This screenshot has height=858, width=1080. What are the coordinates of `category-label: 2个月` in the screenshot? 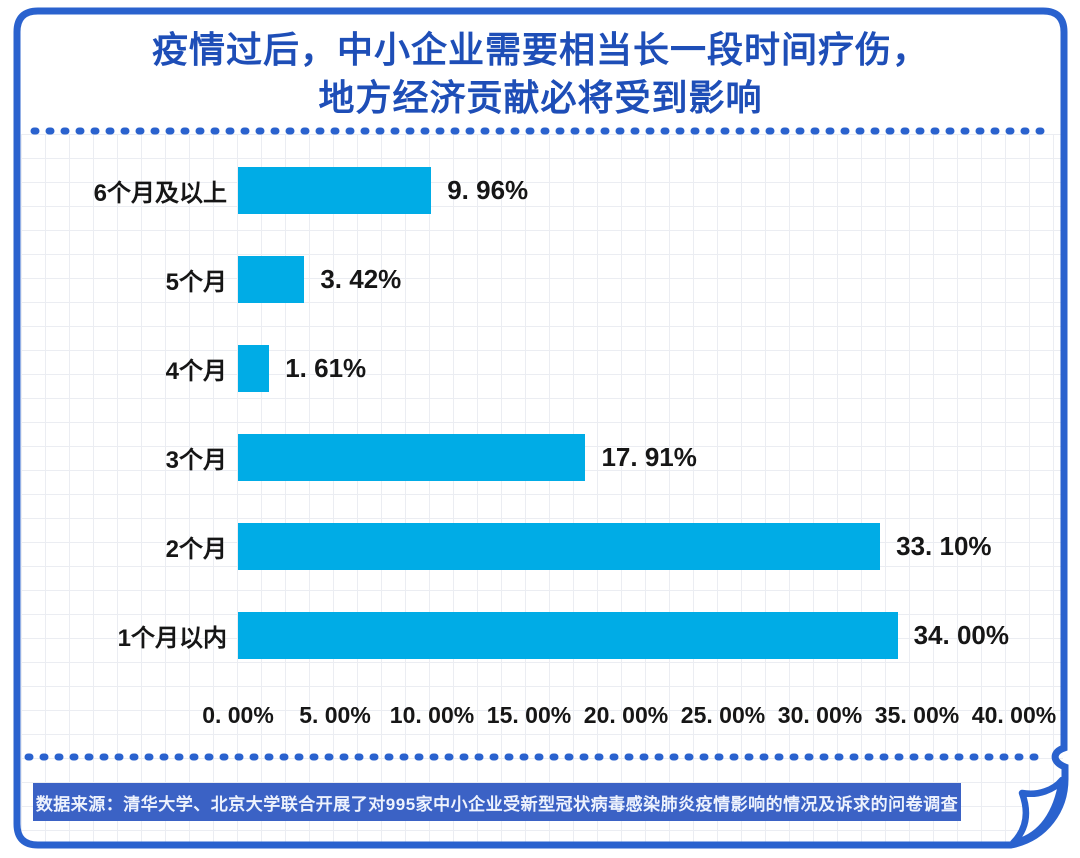 It's located at (196, 549).